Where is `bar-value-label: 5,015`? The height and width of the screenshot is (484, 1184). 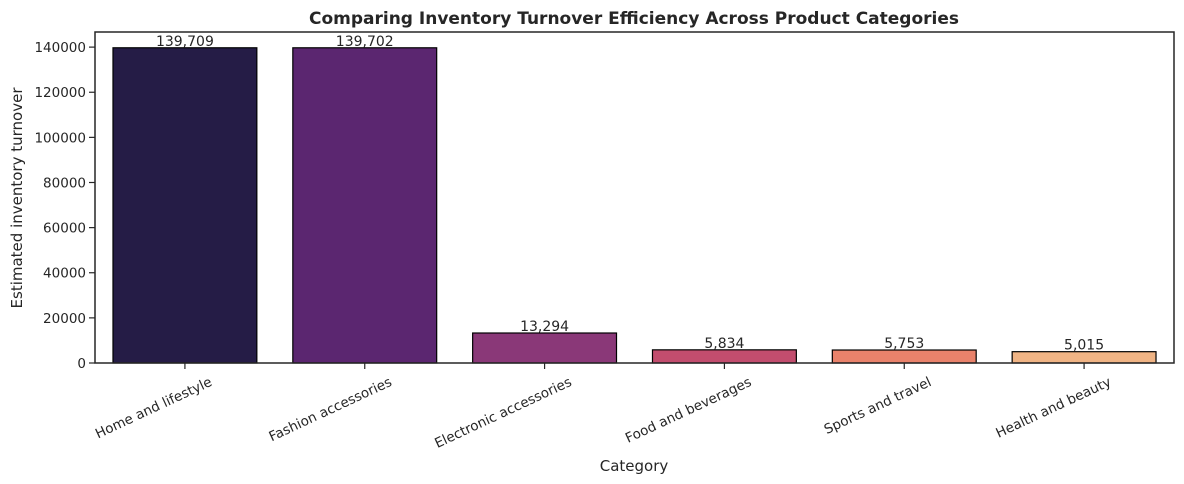
bar-value-label: 5,015 is located at coordinates (1084, 346).